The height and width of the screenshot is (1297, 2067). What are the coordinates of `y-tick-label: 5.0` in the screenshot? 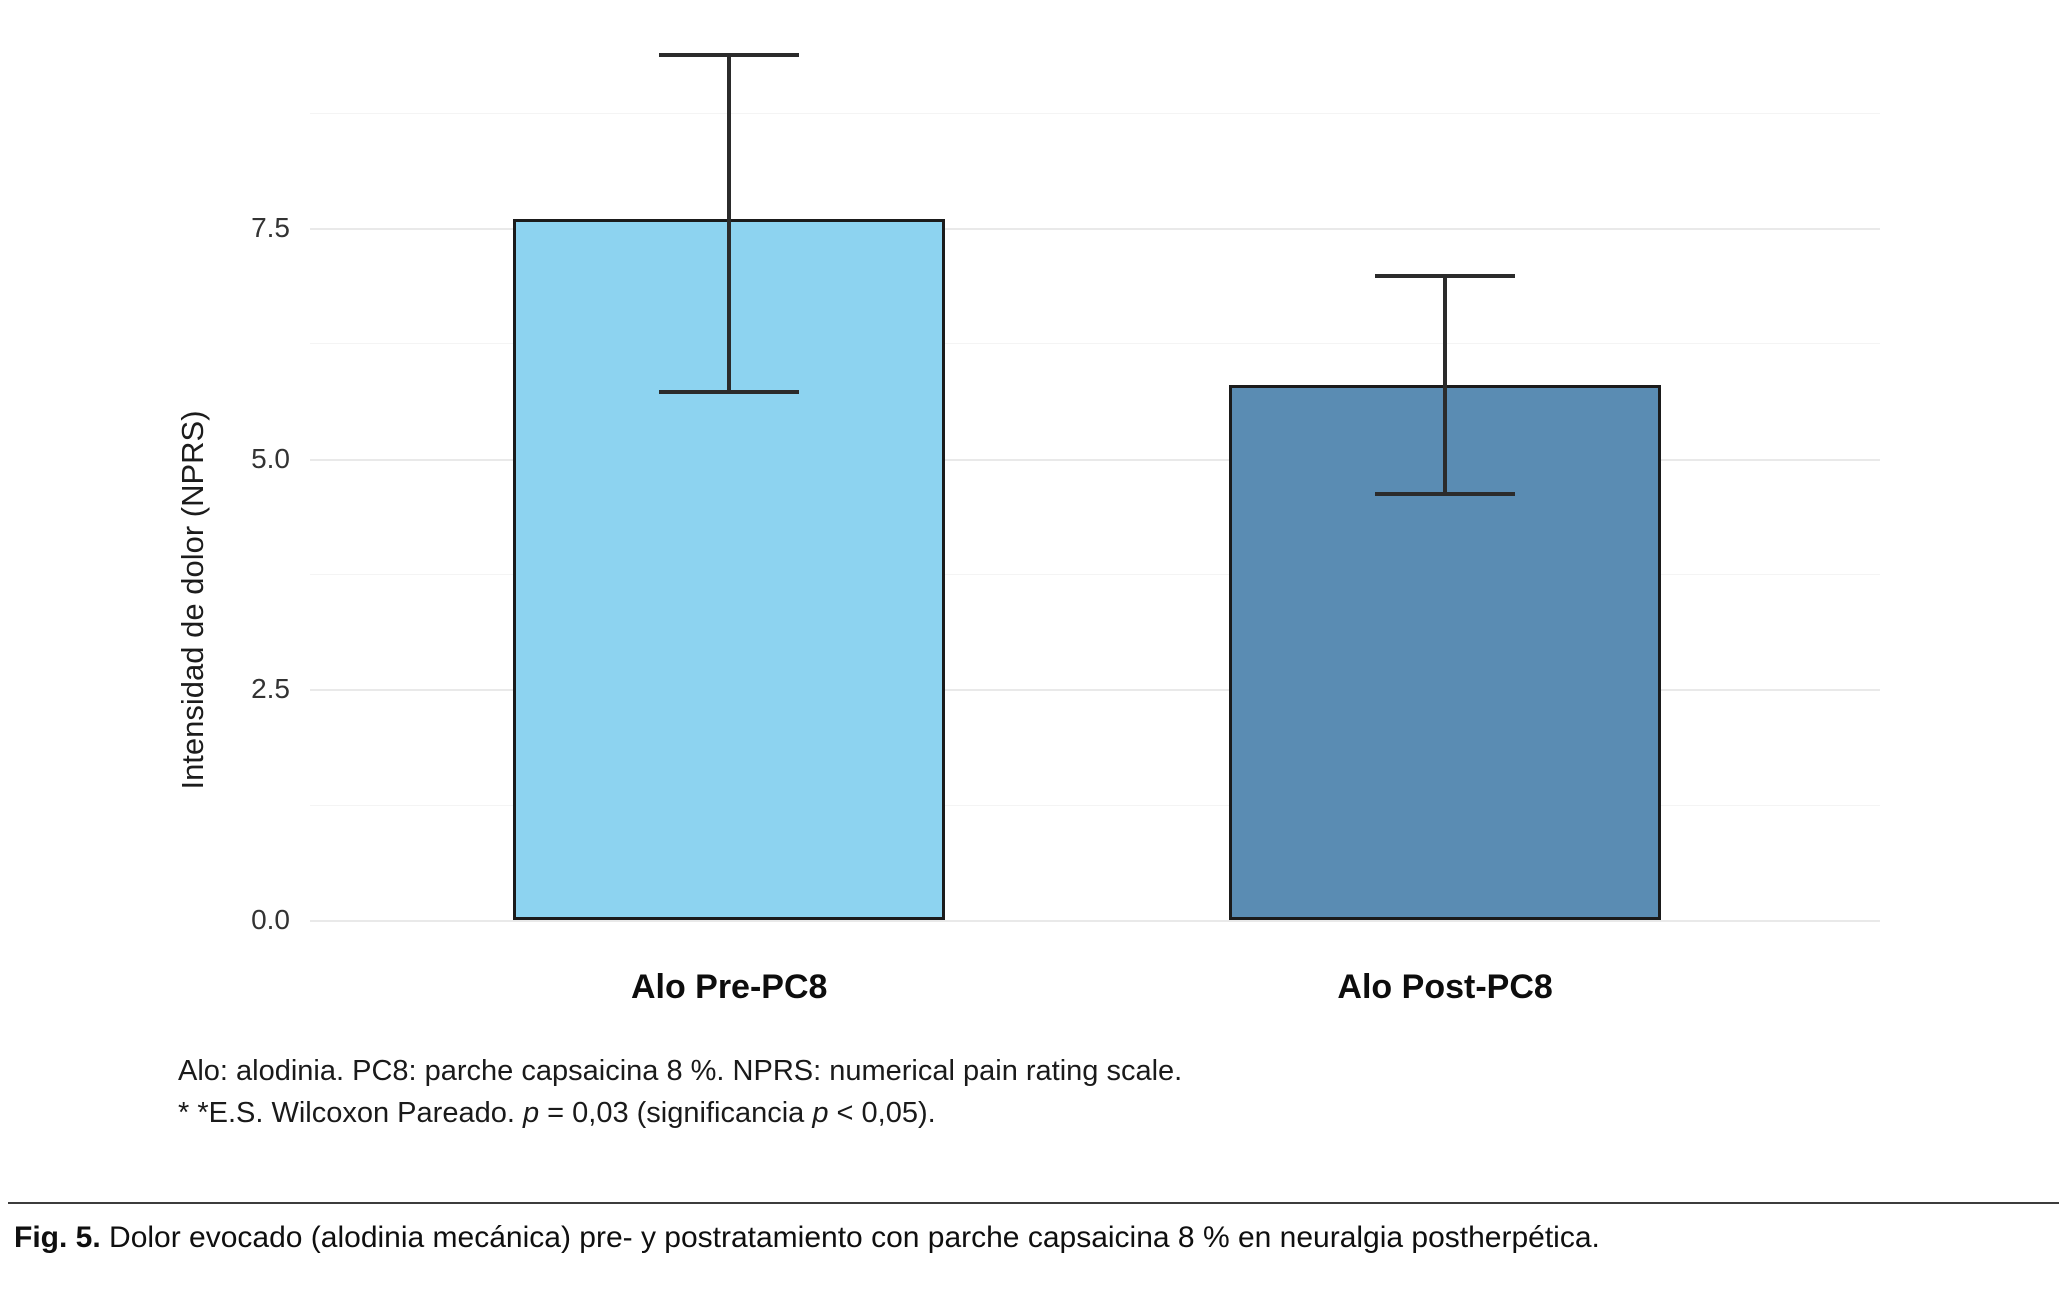 It's located at (270, 458).